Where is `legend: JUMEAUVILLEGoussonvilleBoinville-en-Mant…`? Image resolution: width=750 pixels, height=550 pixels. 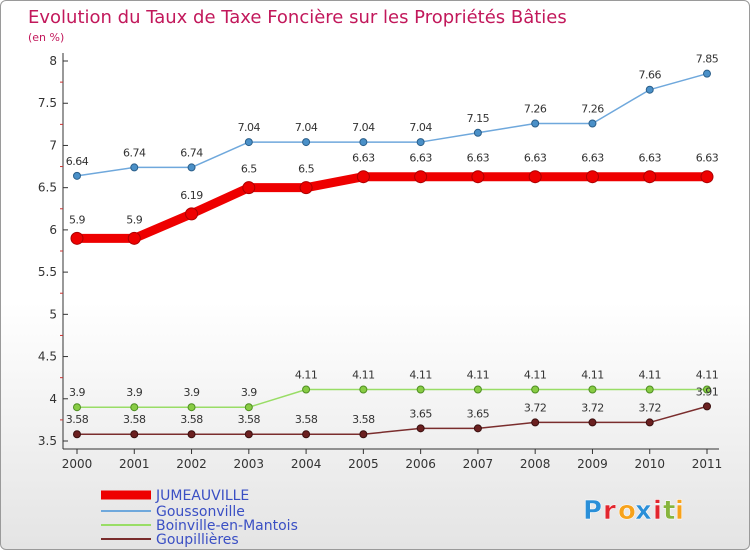 legend: JUMEAUVILLEGoussonvilleBoinville-en-Mant… is located at coordinates (199, 518).